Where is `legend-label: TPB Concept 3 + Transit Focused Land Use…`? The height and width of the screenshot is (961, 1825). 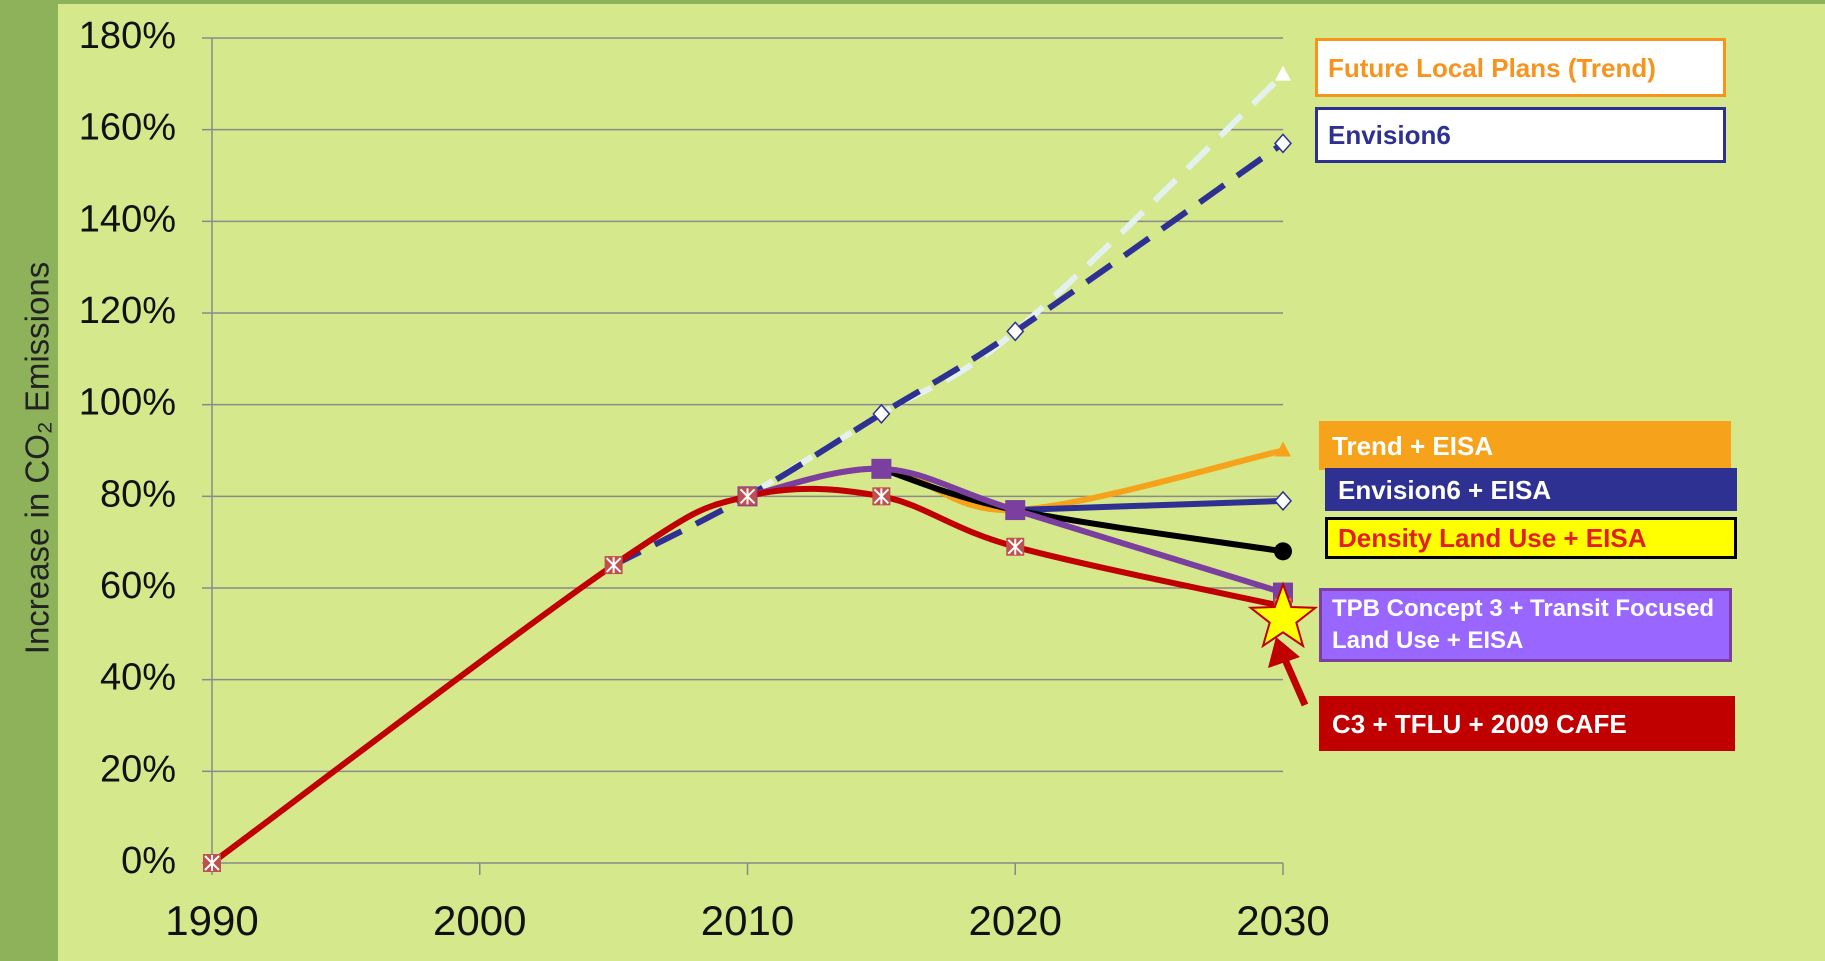 legend-label: TPB Concept 3 + Transit Focused Land Use… is located at coordinates (1525, 625).